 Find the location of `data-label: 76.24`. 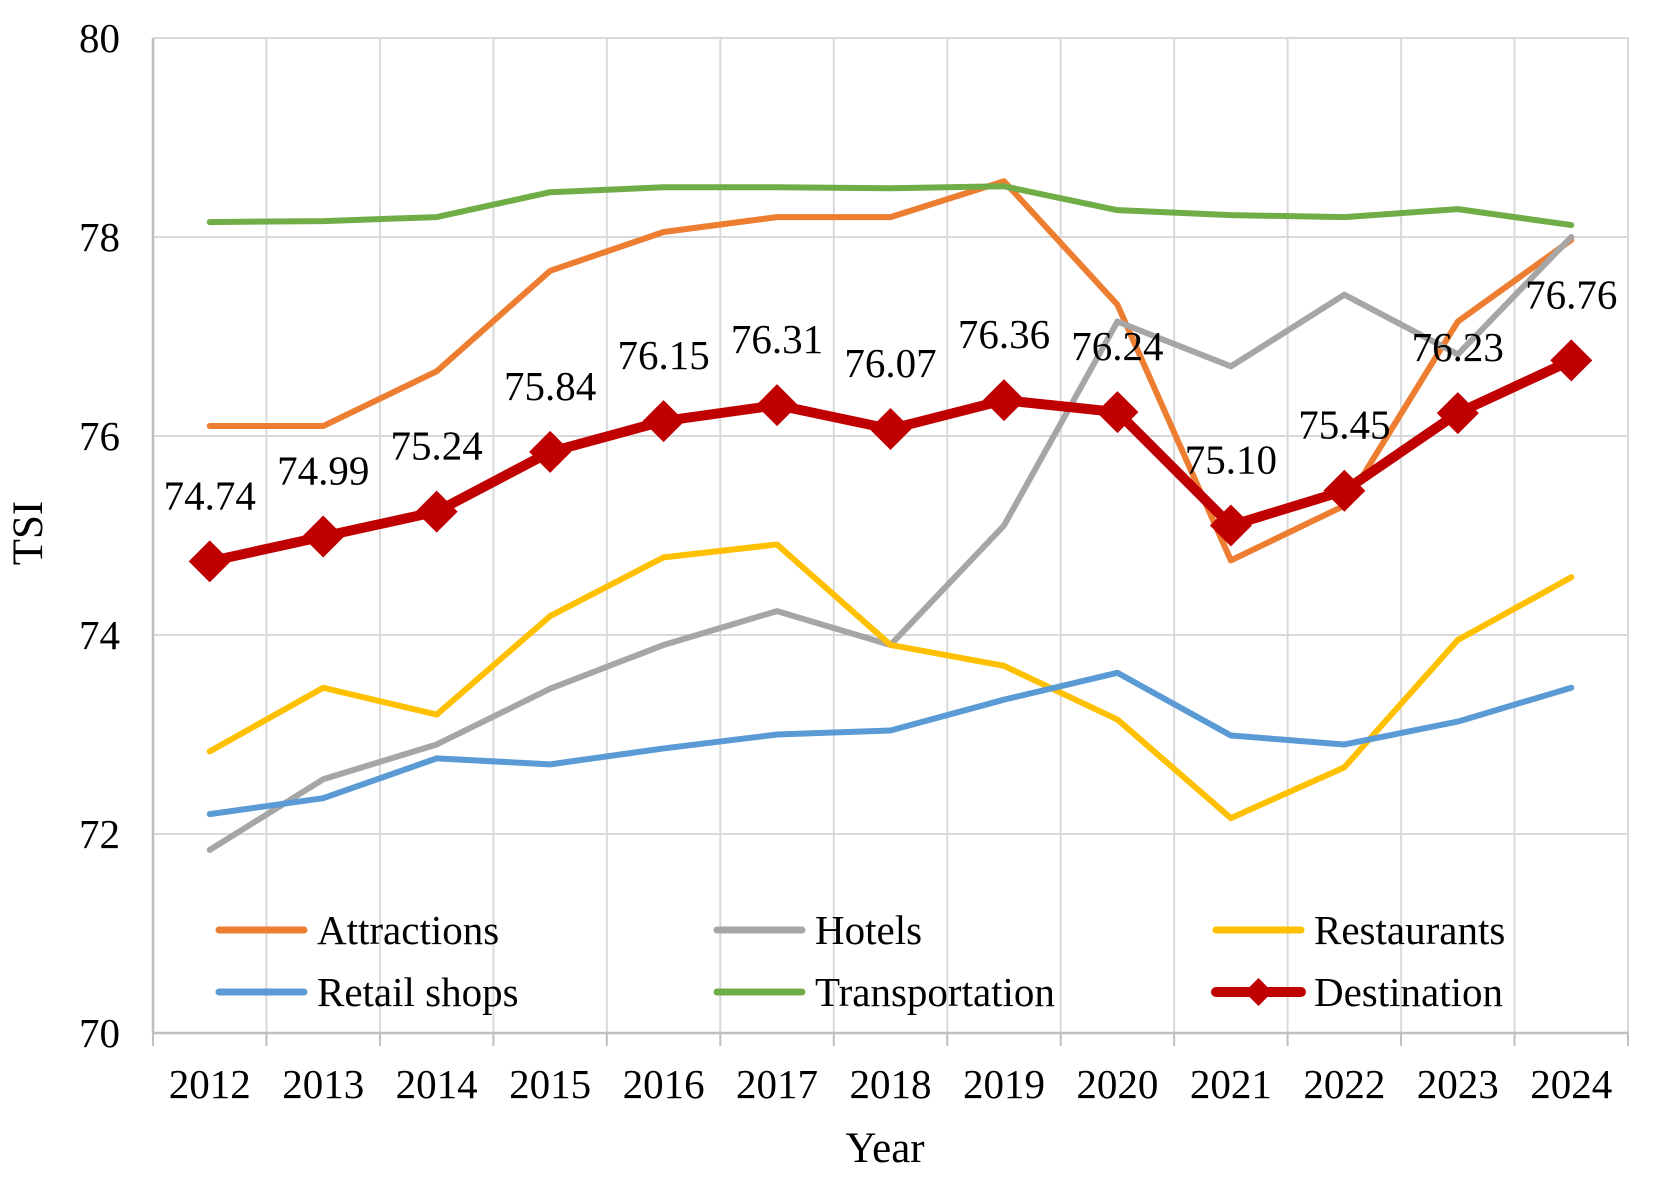

data-label: 76.24 is located at coordinates (1117, 346).